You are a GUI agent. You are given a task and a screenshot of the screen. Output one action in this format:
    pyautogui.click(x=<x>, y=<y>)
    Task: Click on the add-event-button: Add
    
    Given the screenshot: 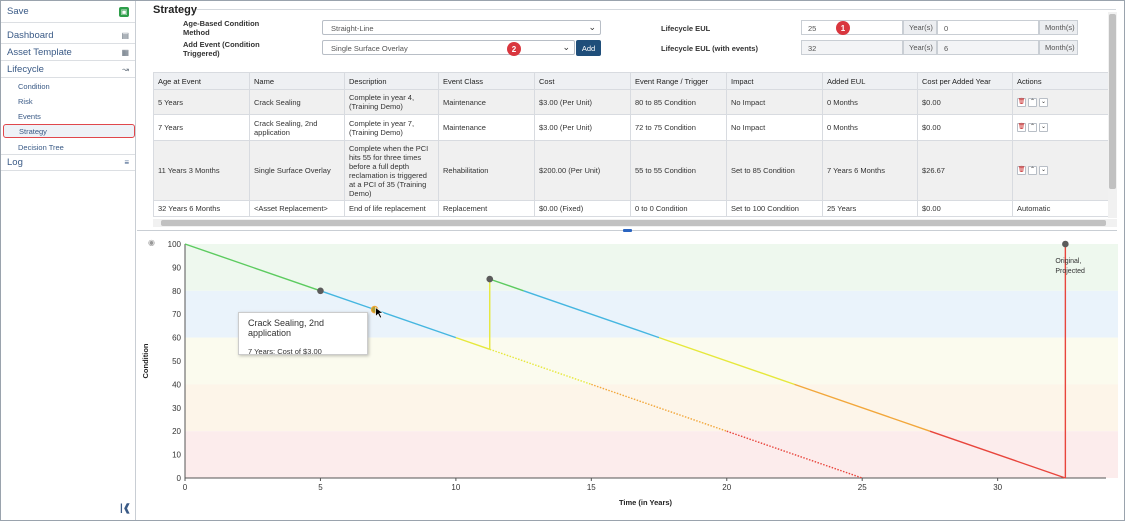 What is the action you would take?
    pyautogui.click(x=588, y=48)
    